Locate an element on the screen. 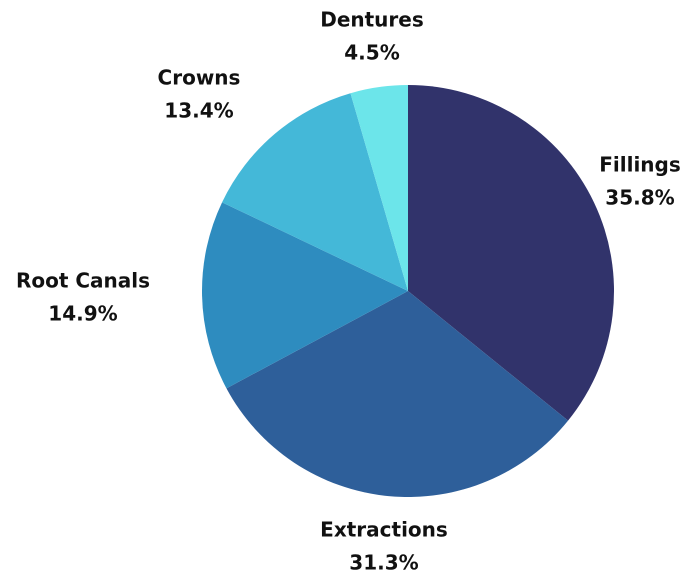 This screenshot has width=697, height=575. pie-slice-dentures is located at coordinates (379, 188).